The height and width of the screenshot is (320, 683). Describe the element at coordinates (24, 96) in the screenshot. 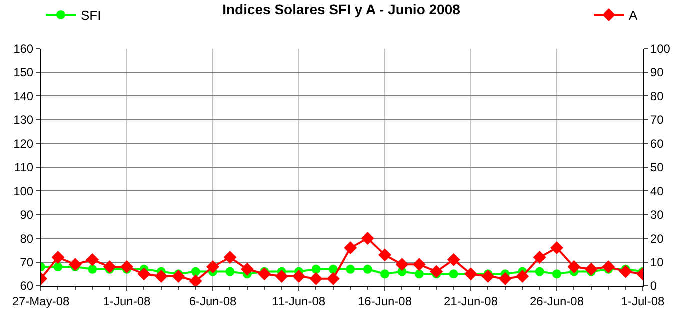

I see `y-tick-label: 140` at that location.